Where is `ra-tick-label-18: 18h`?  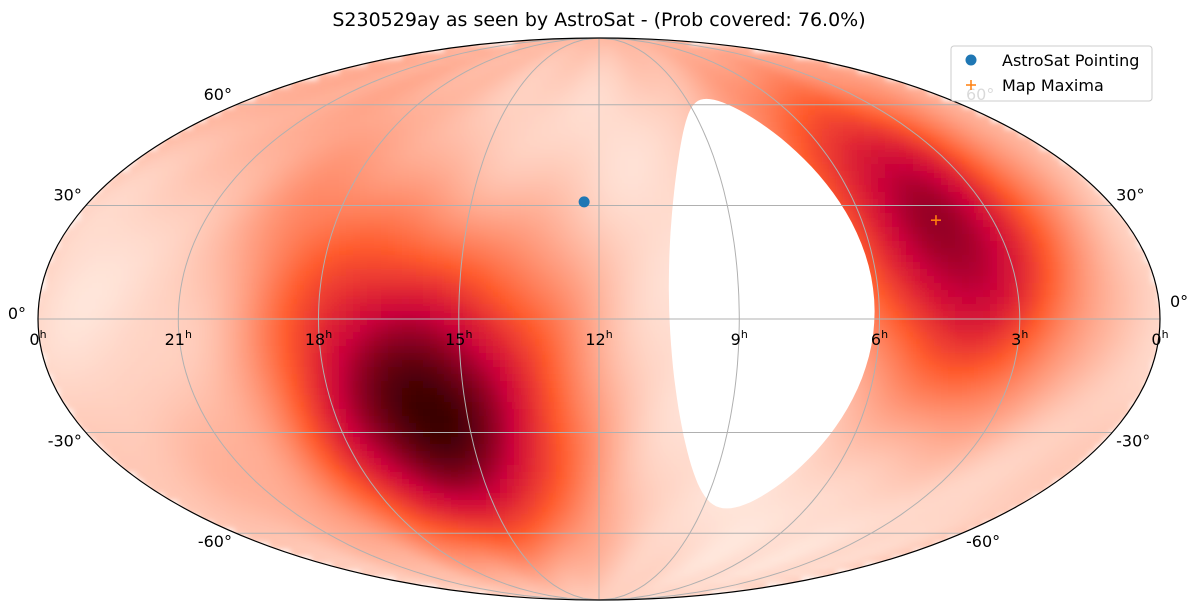
ra-tick-label-18: 18h is located at coordinates (318, 338).